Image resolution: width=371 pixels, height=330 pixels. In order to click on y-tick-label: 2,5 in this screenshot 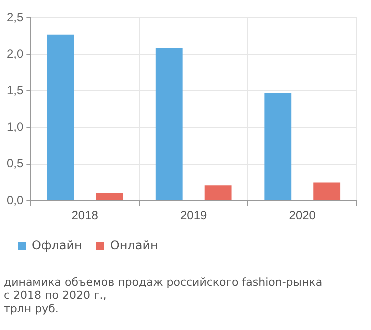, I will do `click(15, 17)`.